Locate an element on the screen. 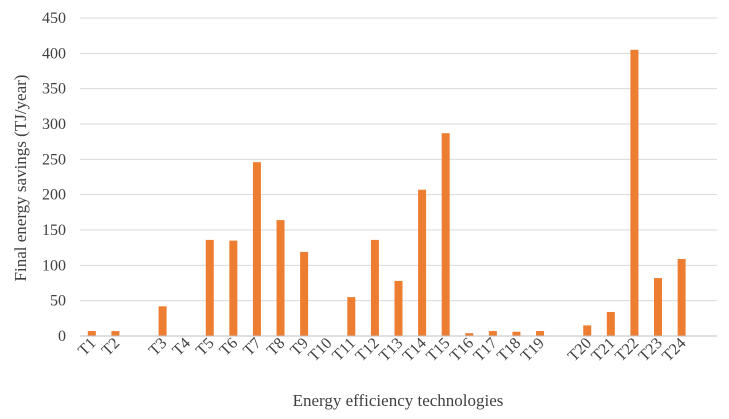  bar-t14 is located at coordinates (422, 262).